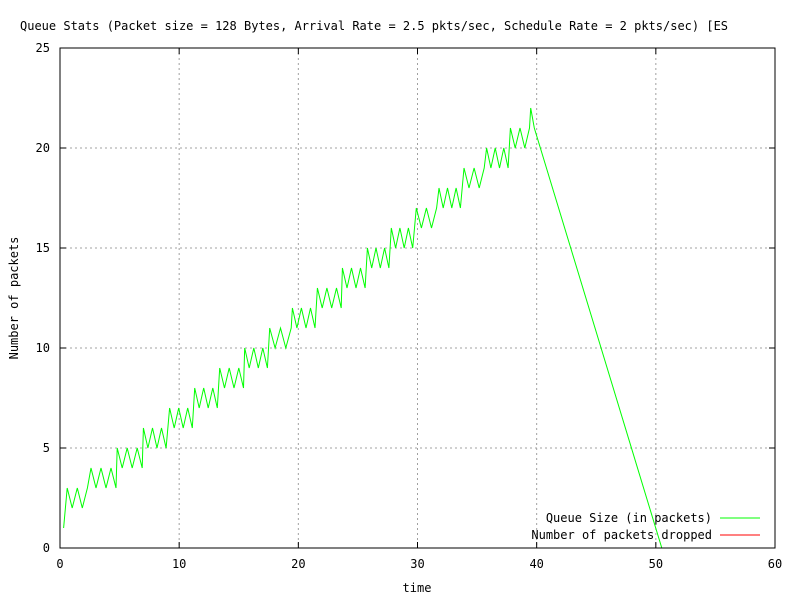 This screenshot has width=800, height=600. What do you see at coordinates (46, 548) in the screenshot?
I see `y-tick-label: 0` at bounding box center [46, 548].